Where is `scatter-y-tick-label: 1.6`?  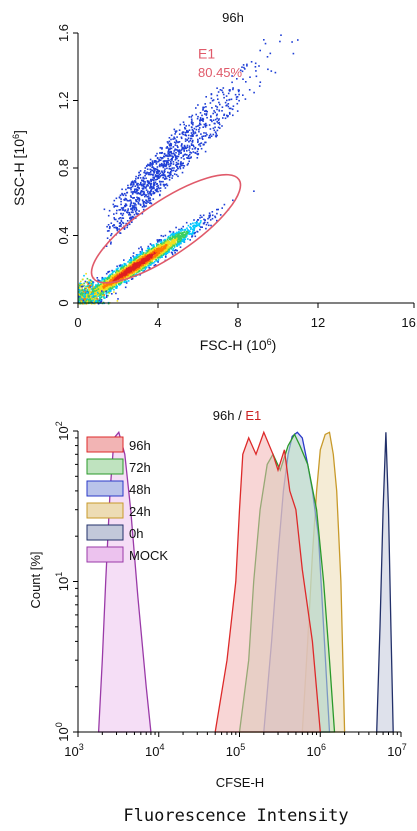 scatter-y-tick-label: 1.6 is located at coordinates (63, 33).